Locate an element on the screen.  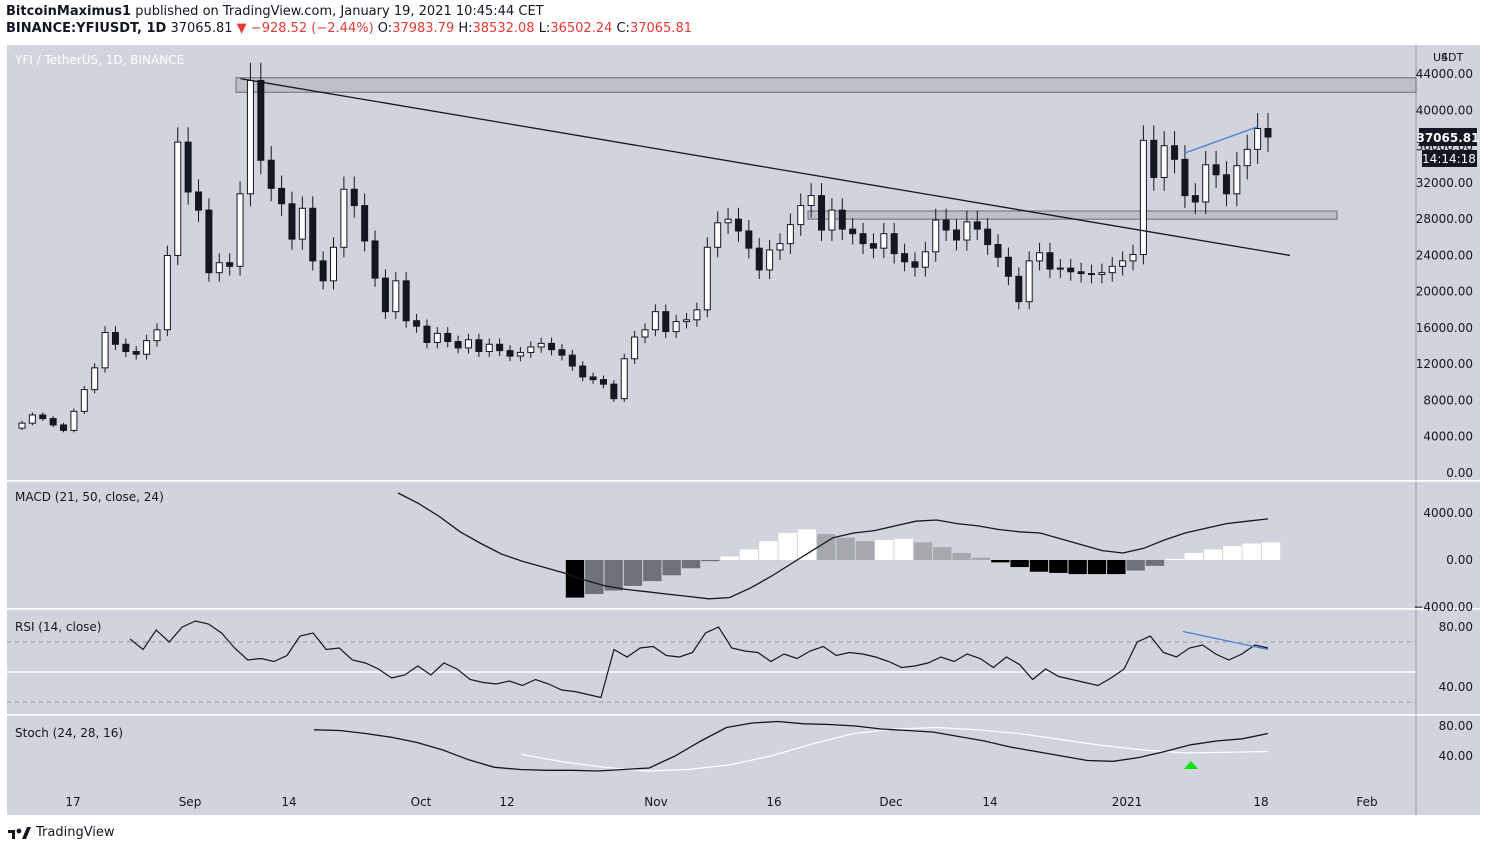
x-tick-label: Oct is located at coordinates (421, 802).